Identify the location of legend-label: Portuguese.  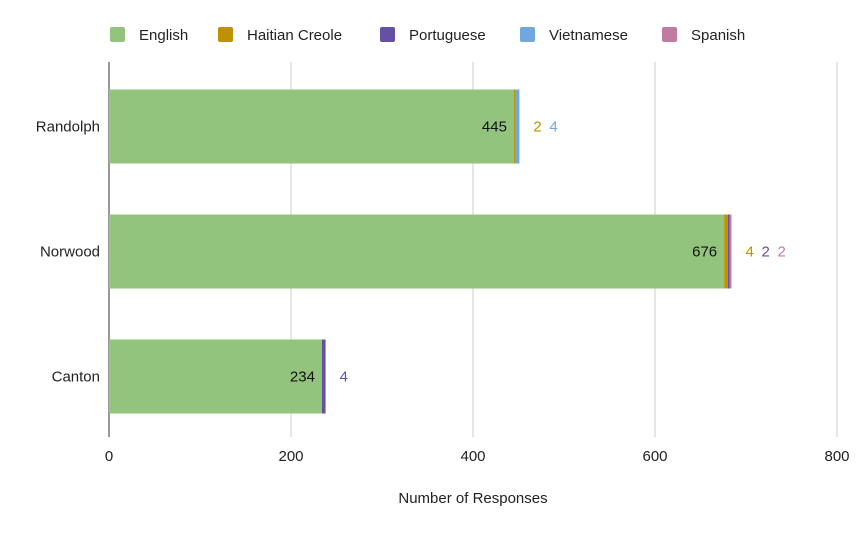
(447, 35).